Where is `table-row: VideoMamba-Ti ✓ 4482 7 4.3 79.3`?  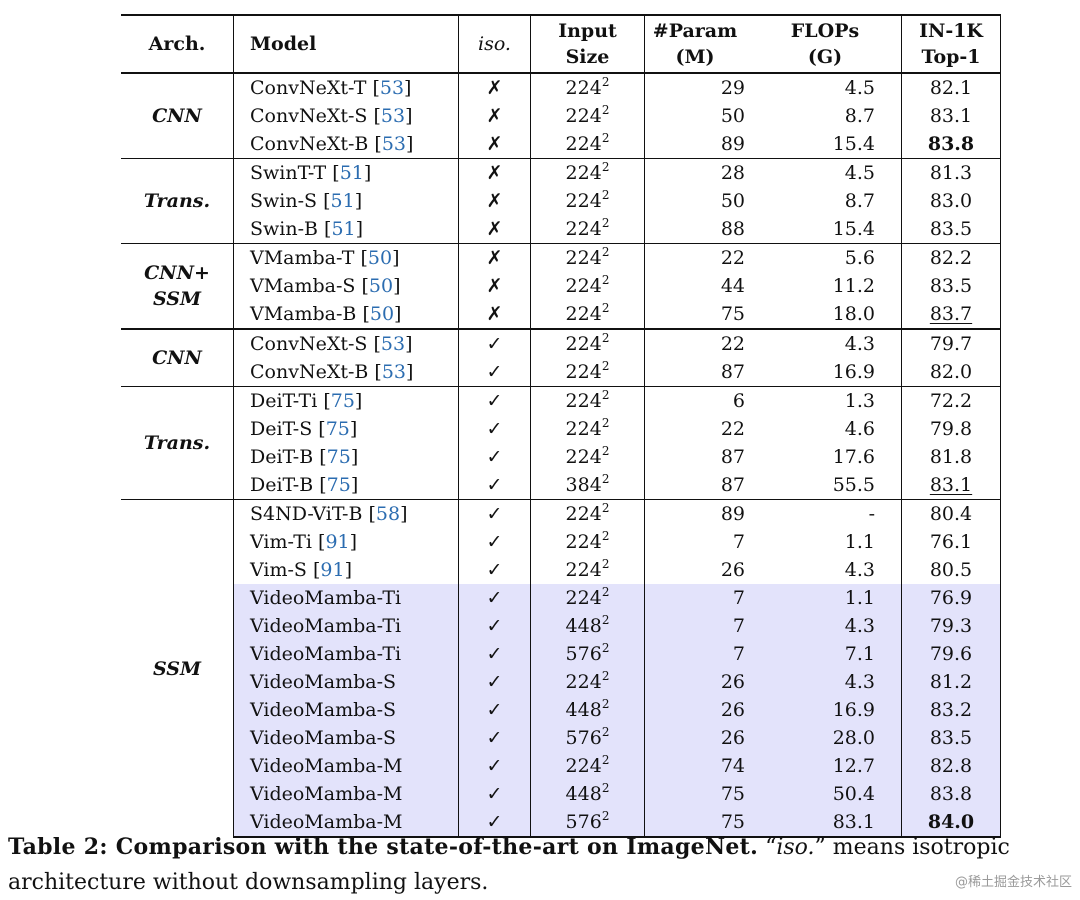 table-row: VideoMamba-Ti ✓ 4482 7 4.3 79.3 is located at coordinates (561, 626).